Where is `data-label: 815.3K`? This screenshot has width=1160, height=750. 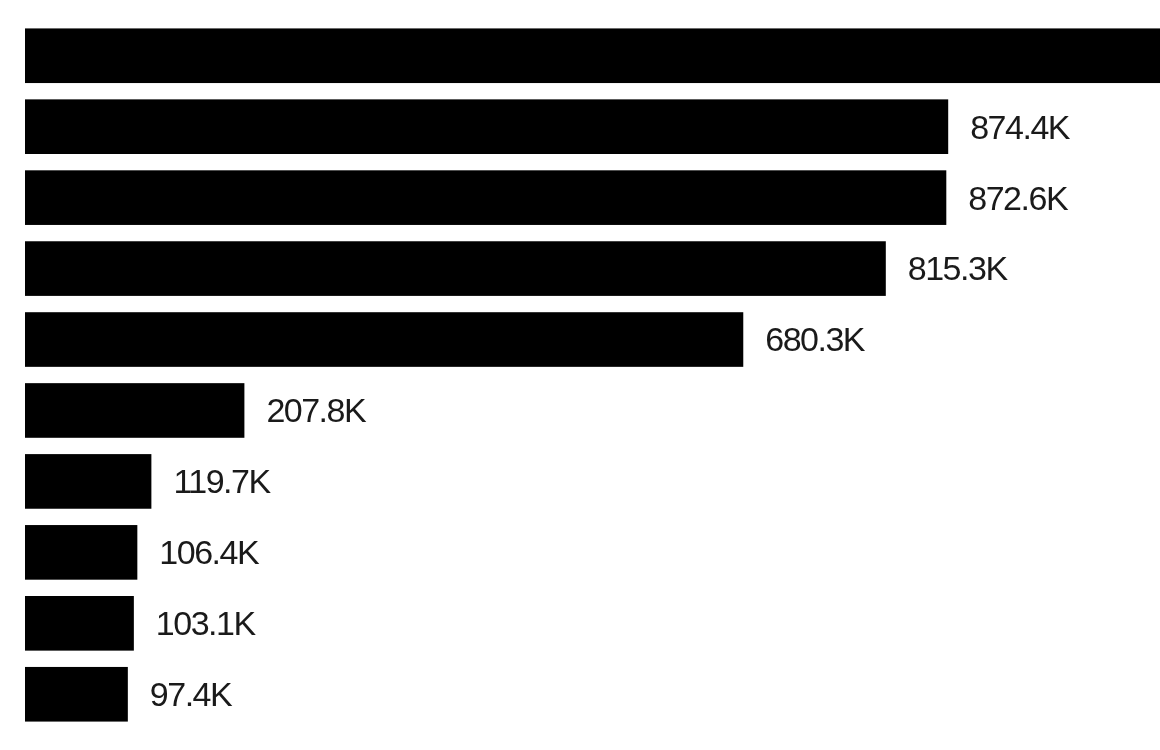
data-label: 815.3K is located at coordinates (958, 268).